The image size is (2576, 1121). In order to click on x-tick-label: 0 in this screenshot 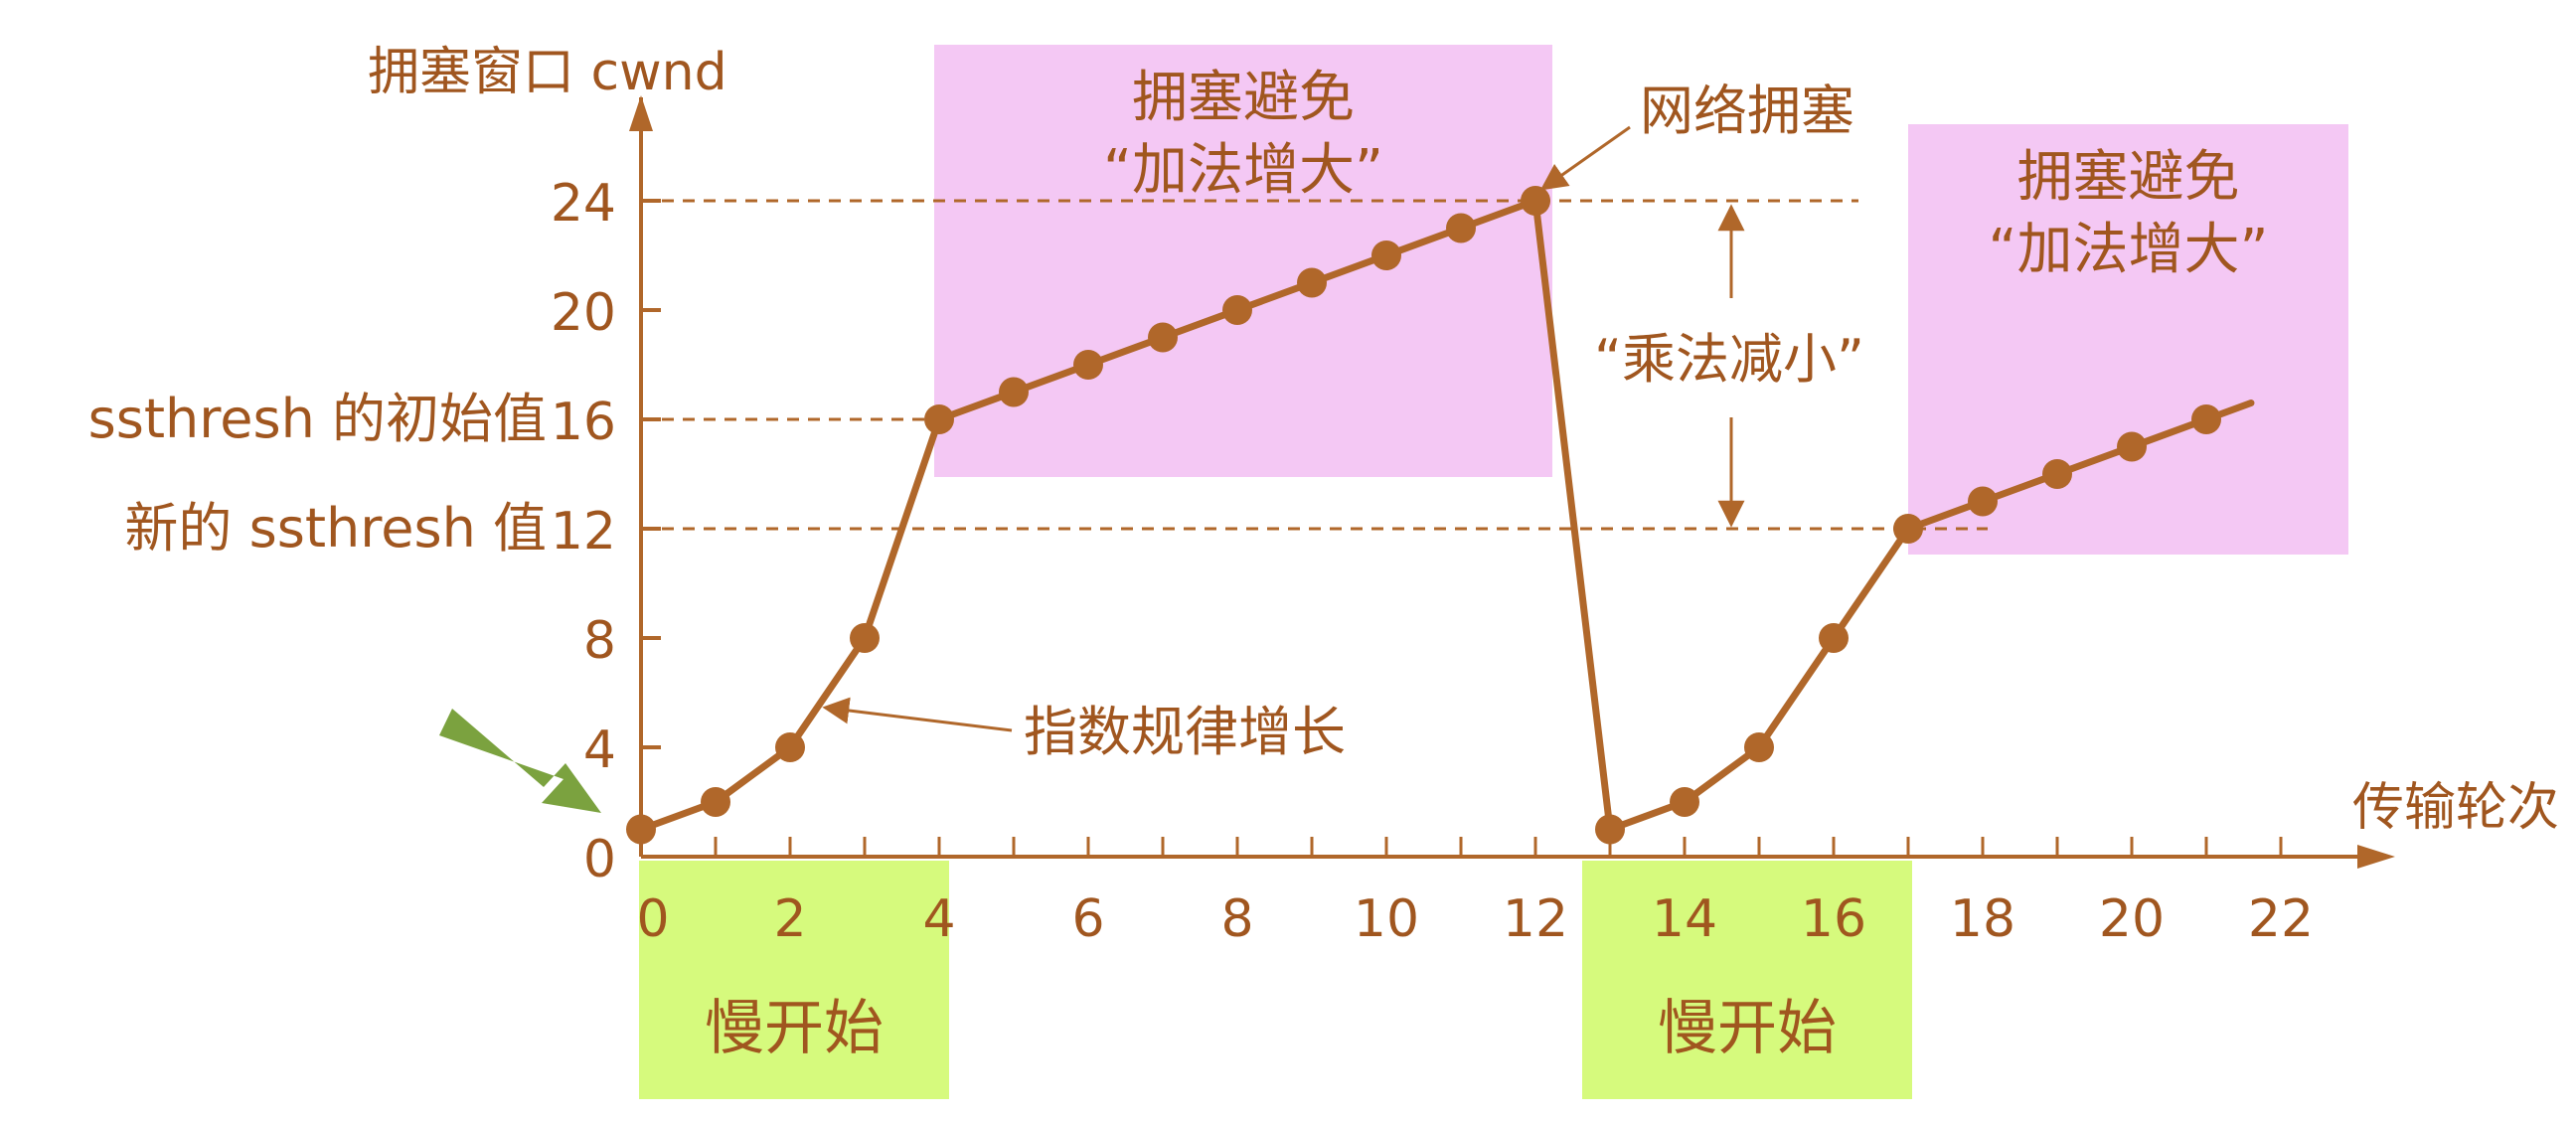, I will do `click(652, 919)`.